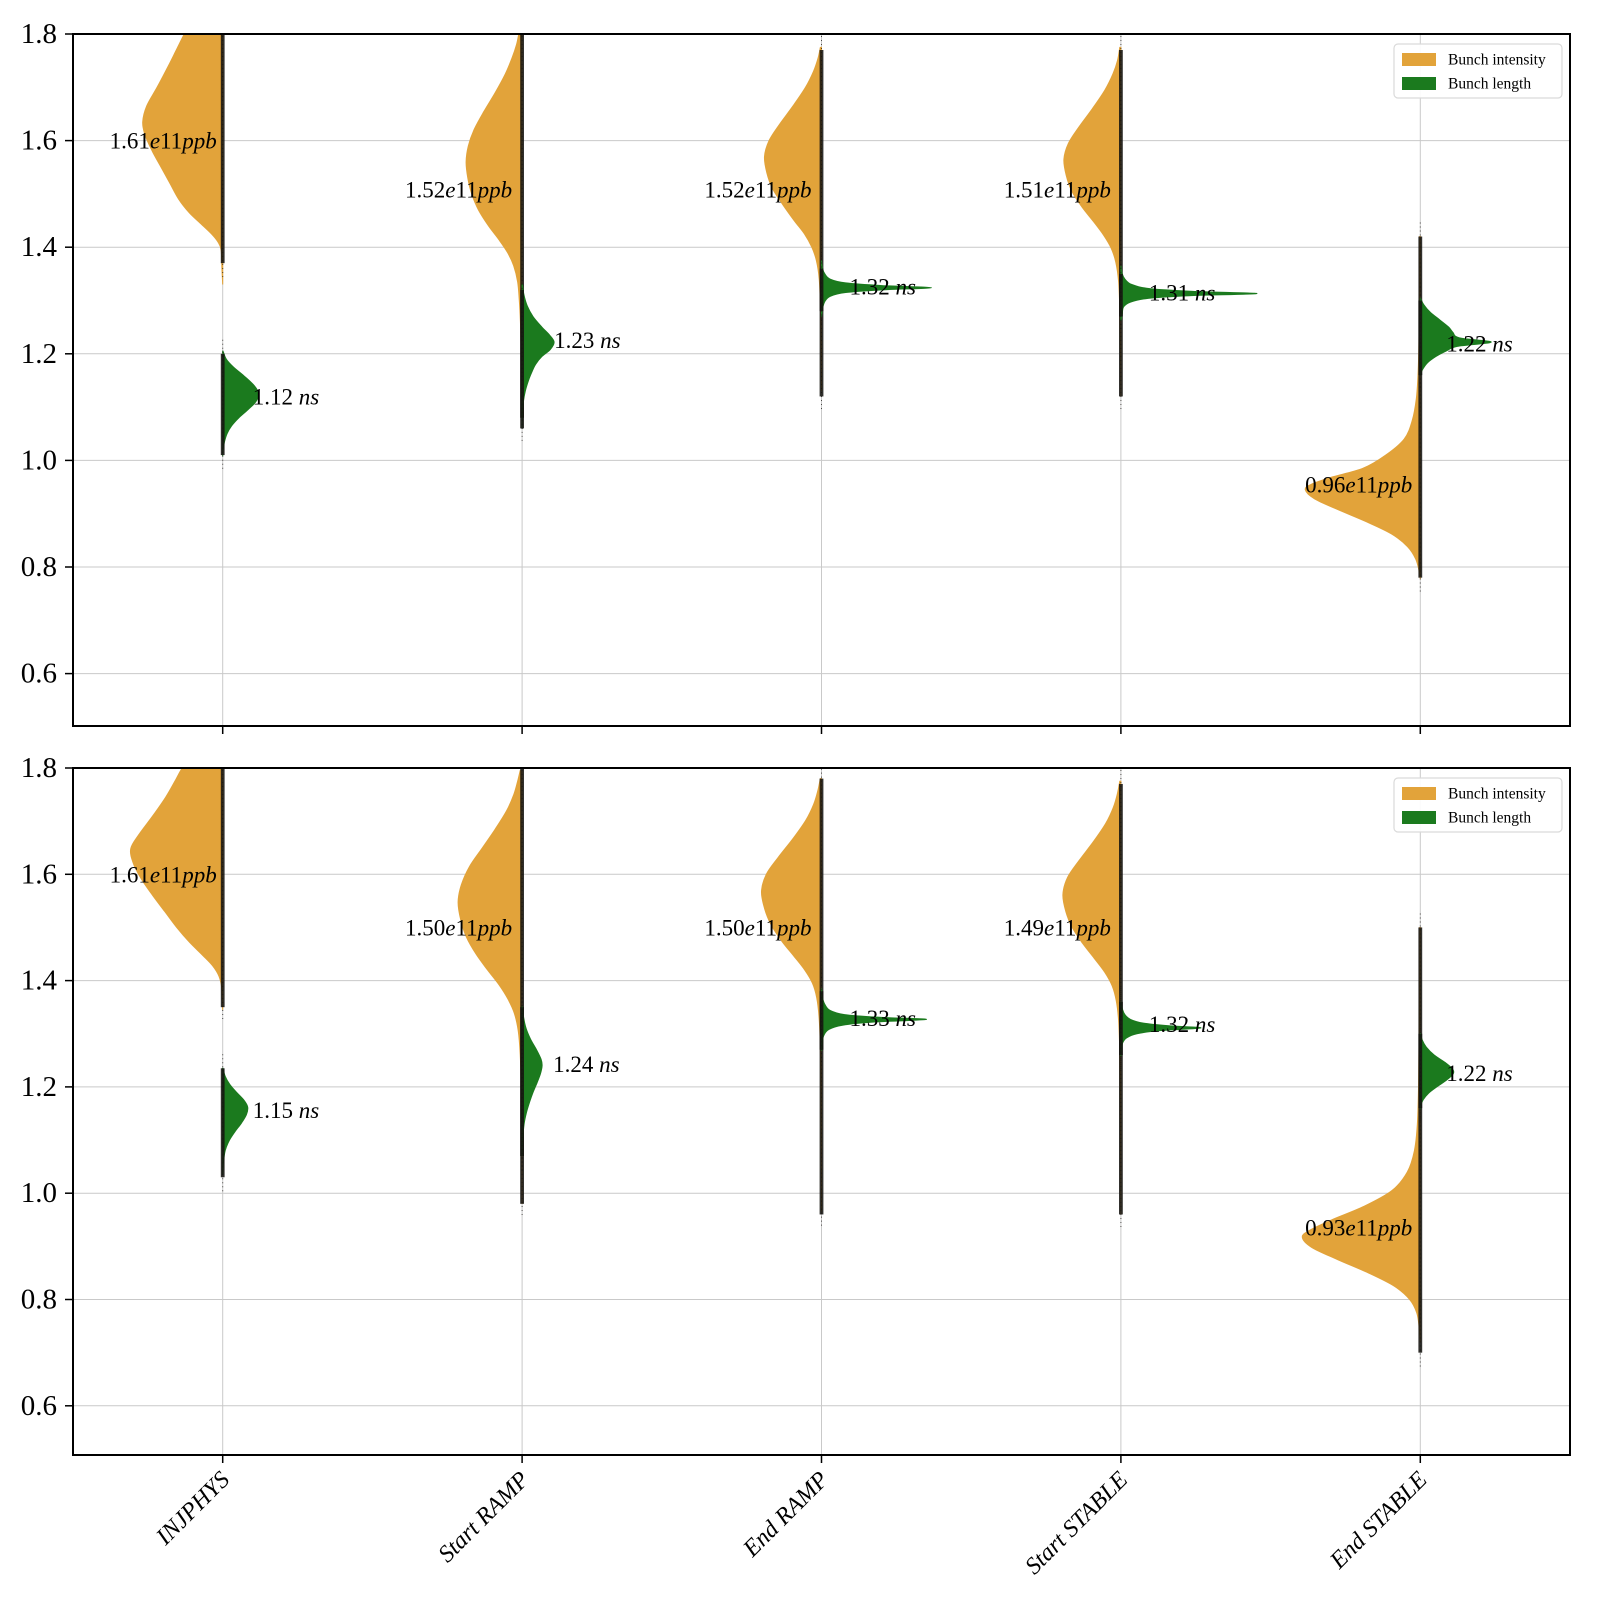  Describe the element at coordinates (193, 1509) in the screenshot. I see `x-tick-label-INJPHYS: INJPHYS` at that location.